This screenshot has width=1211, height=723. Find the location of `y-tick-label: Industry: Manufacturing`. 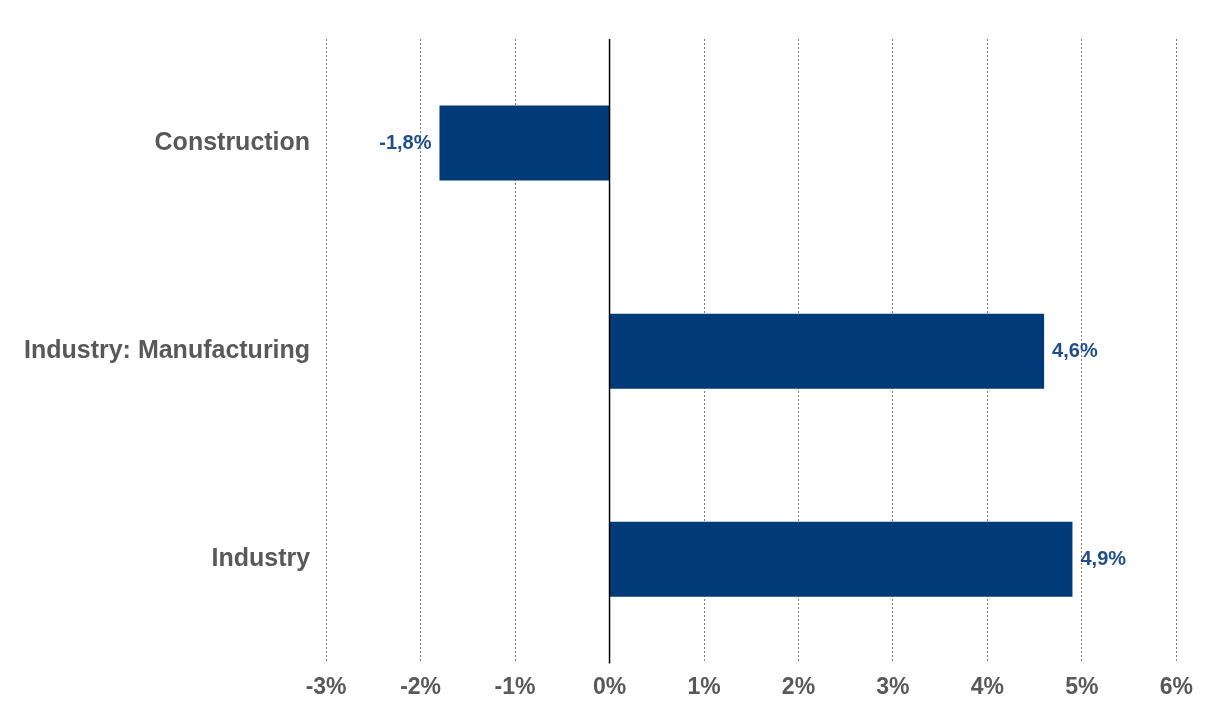

y-tick-label: Industry: Manufacturing is located at coordinates (167, 349).